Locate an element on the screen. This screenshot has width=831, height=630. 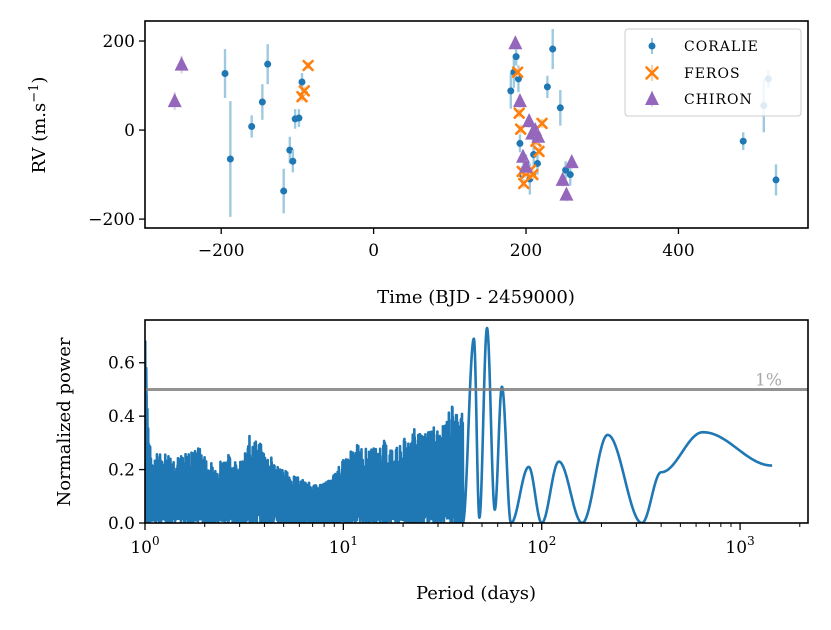
periodogram-y-tick-label: 0.0 is located at coordinates (121, 524).